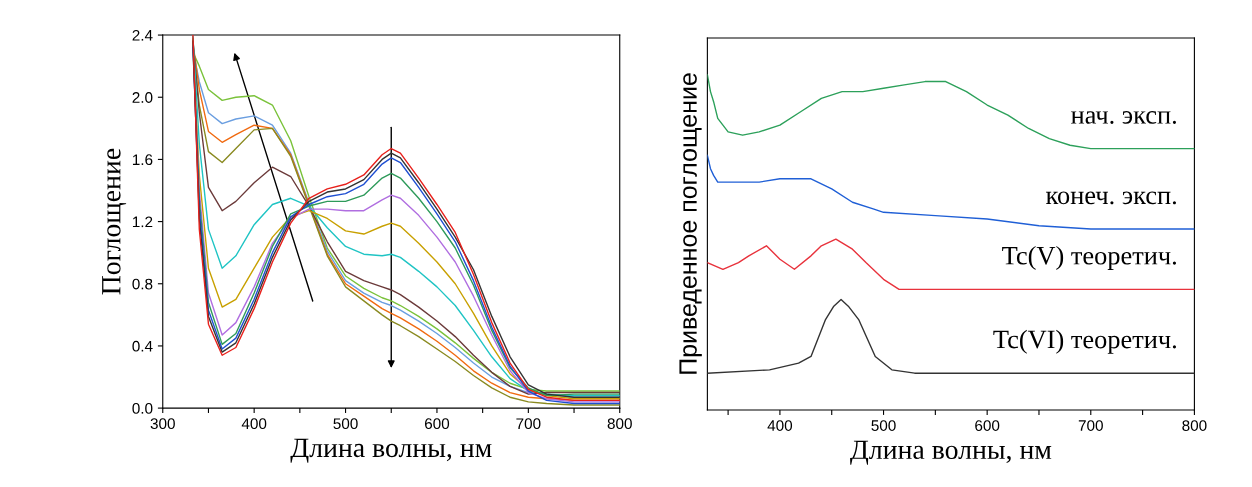 Image resolution: width=1252 pixels, height=487 pixels. Describe the element at coordinates (142, 160) in the screenshot. I see `y-tick-label: 1.6` at that location.